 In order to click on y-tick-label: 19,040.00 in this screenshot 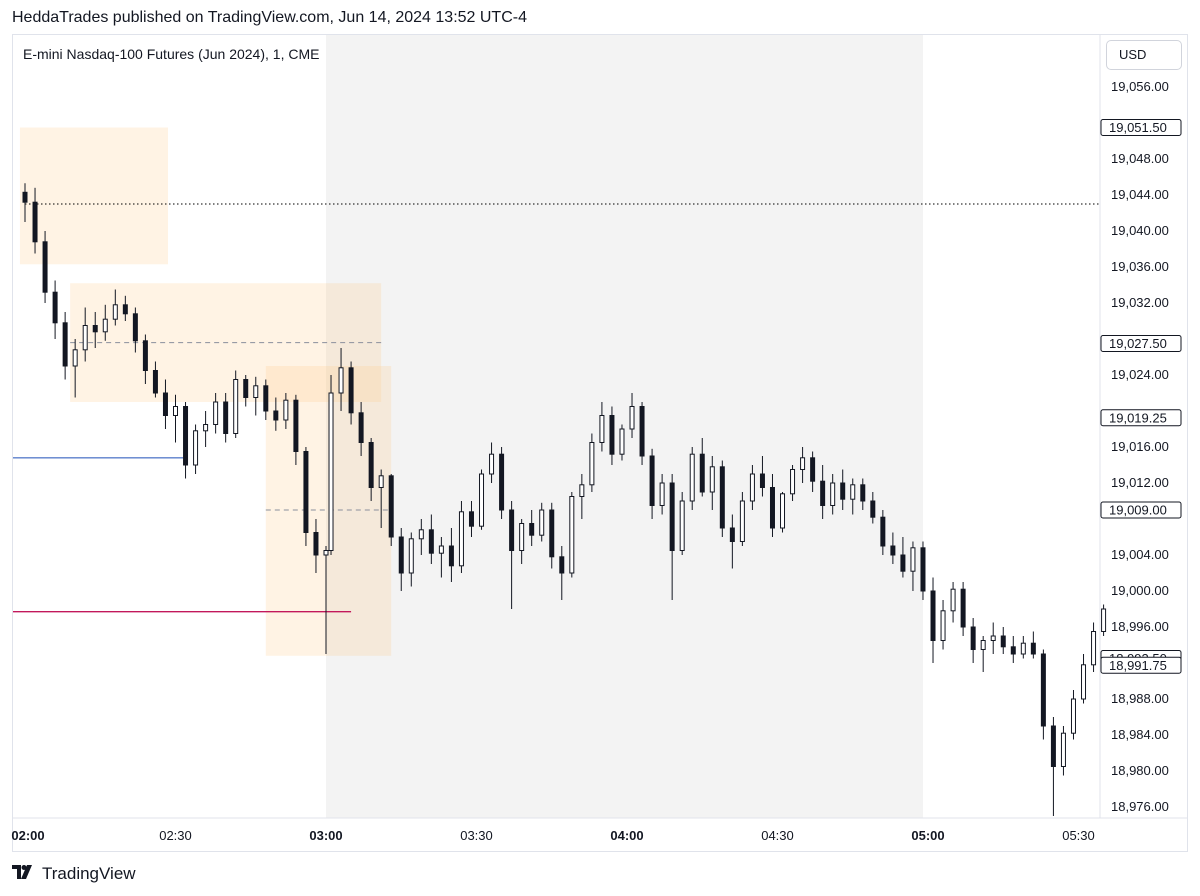, I will do `click(1140, 230)`.